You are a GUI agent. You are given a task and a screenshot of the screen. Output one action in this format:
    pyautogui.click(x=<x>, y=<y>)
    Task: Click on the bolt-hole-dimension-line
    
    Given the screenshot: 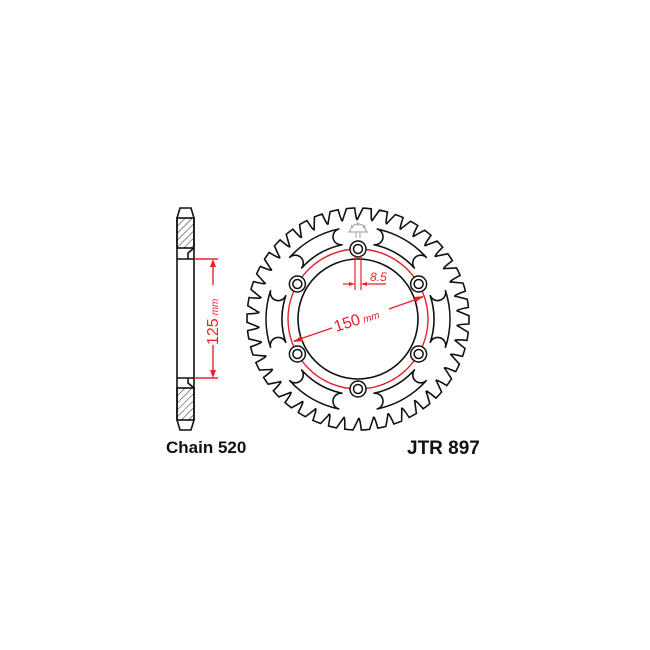 What is the action you would take?
    pyautogui.click(x=364, y=272)
    